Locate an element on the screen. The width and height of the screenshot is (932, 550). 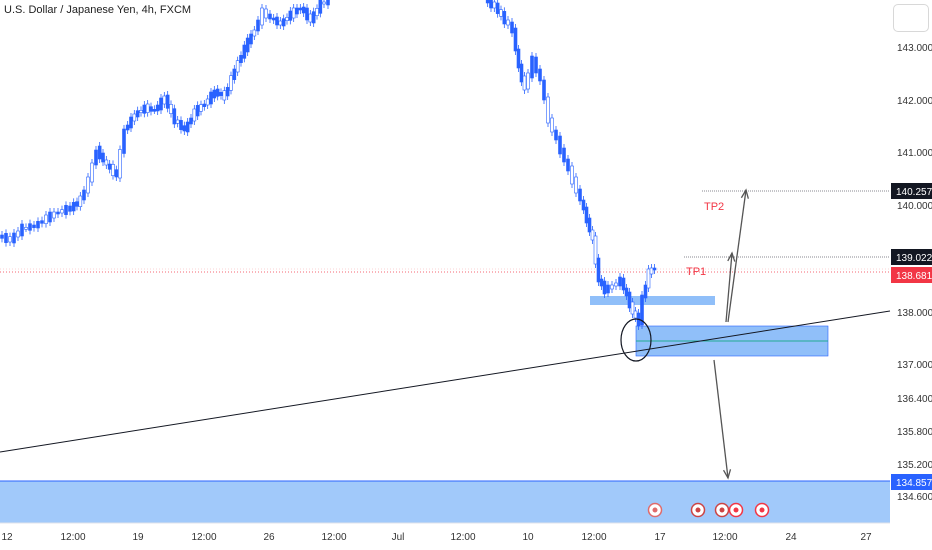
price-badge-label: 140.257 is located at coordinates (914, 192).